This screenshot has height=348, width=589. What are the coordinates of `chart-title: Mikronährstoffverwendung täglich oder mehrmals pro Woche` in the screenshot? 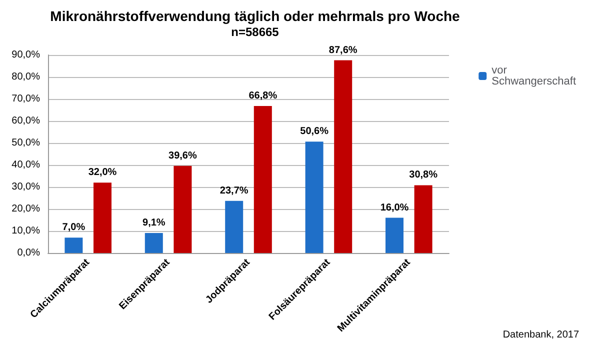 It's located at (255, 16).